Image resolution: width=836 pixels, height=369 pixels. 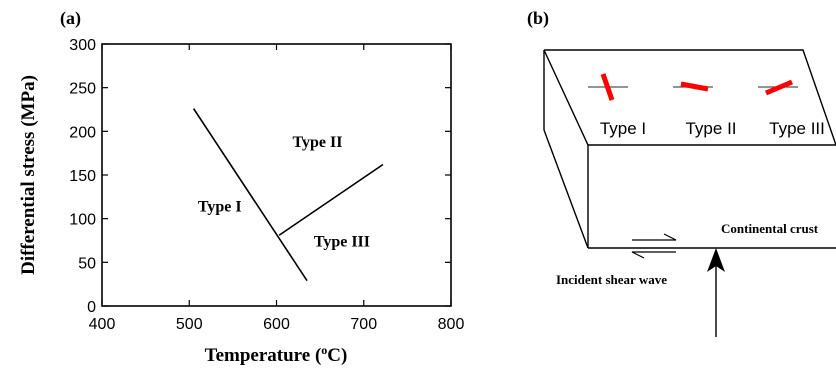 I want to click on type-i-label: Type I, so click(x=623, y=128).